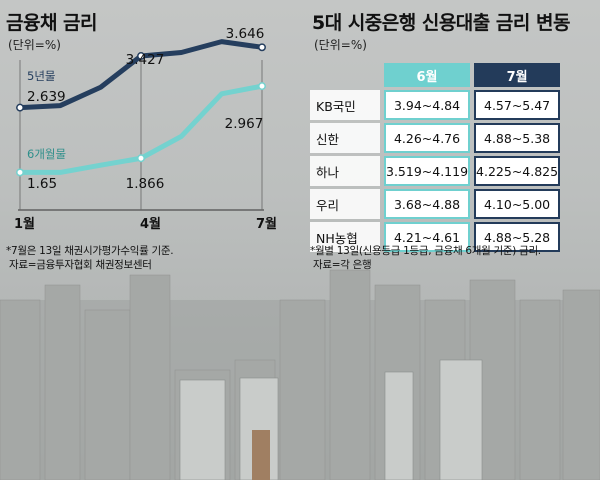 This screenshot has height=480, width=600. I want to click on data-label: 3.427, so click(145, 60).